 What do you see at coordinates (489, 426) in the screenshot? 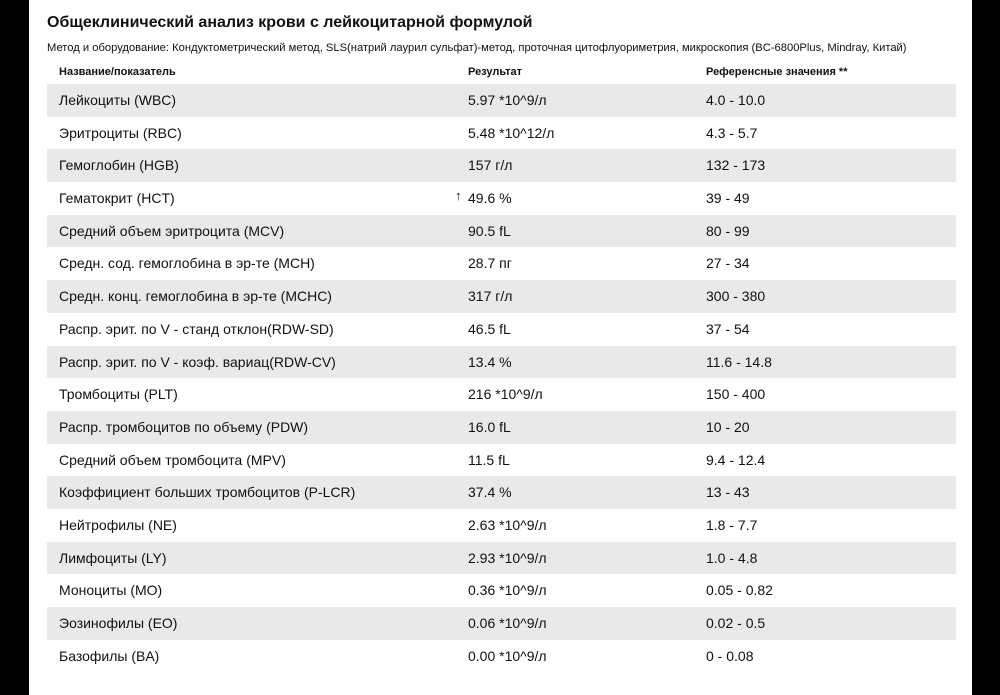
I see `result-value: 16.0 fL` at bounding box center [489, 426].